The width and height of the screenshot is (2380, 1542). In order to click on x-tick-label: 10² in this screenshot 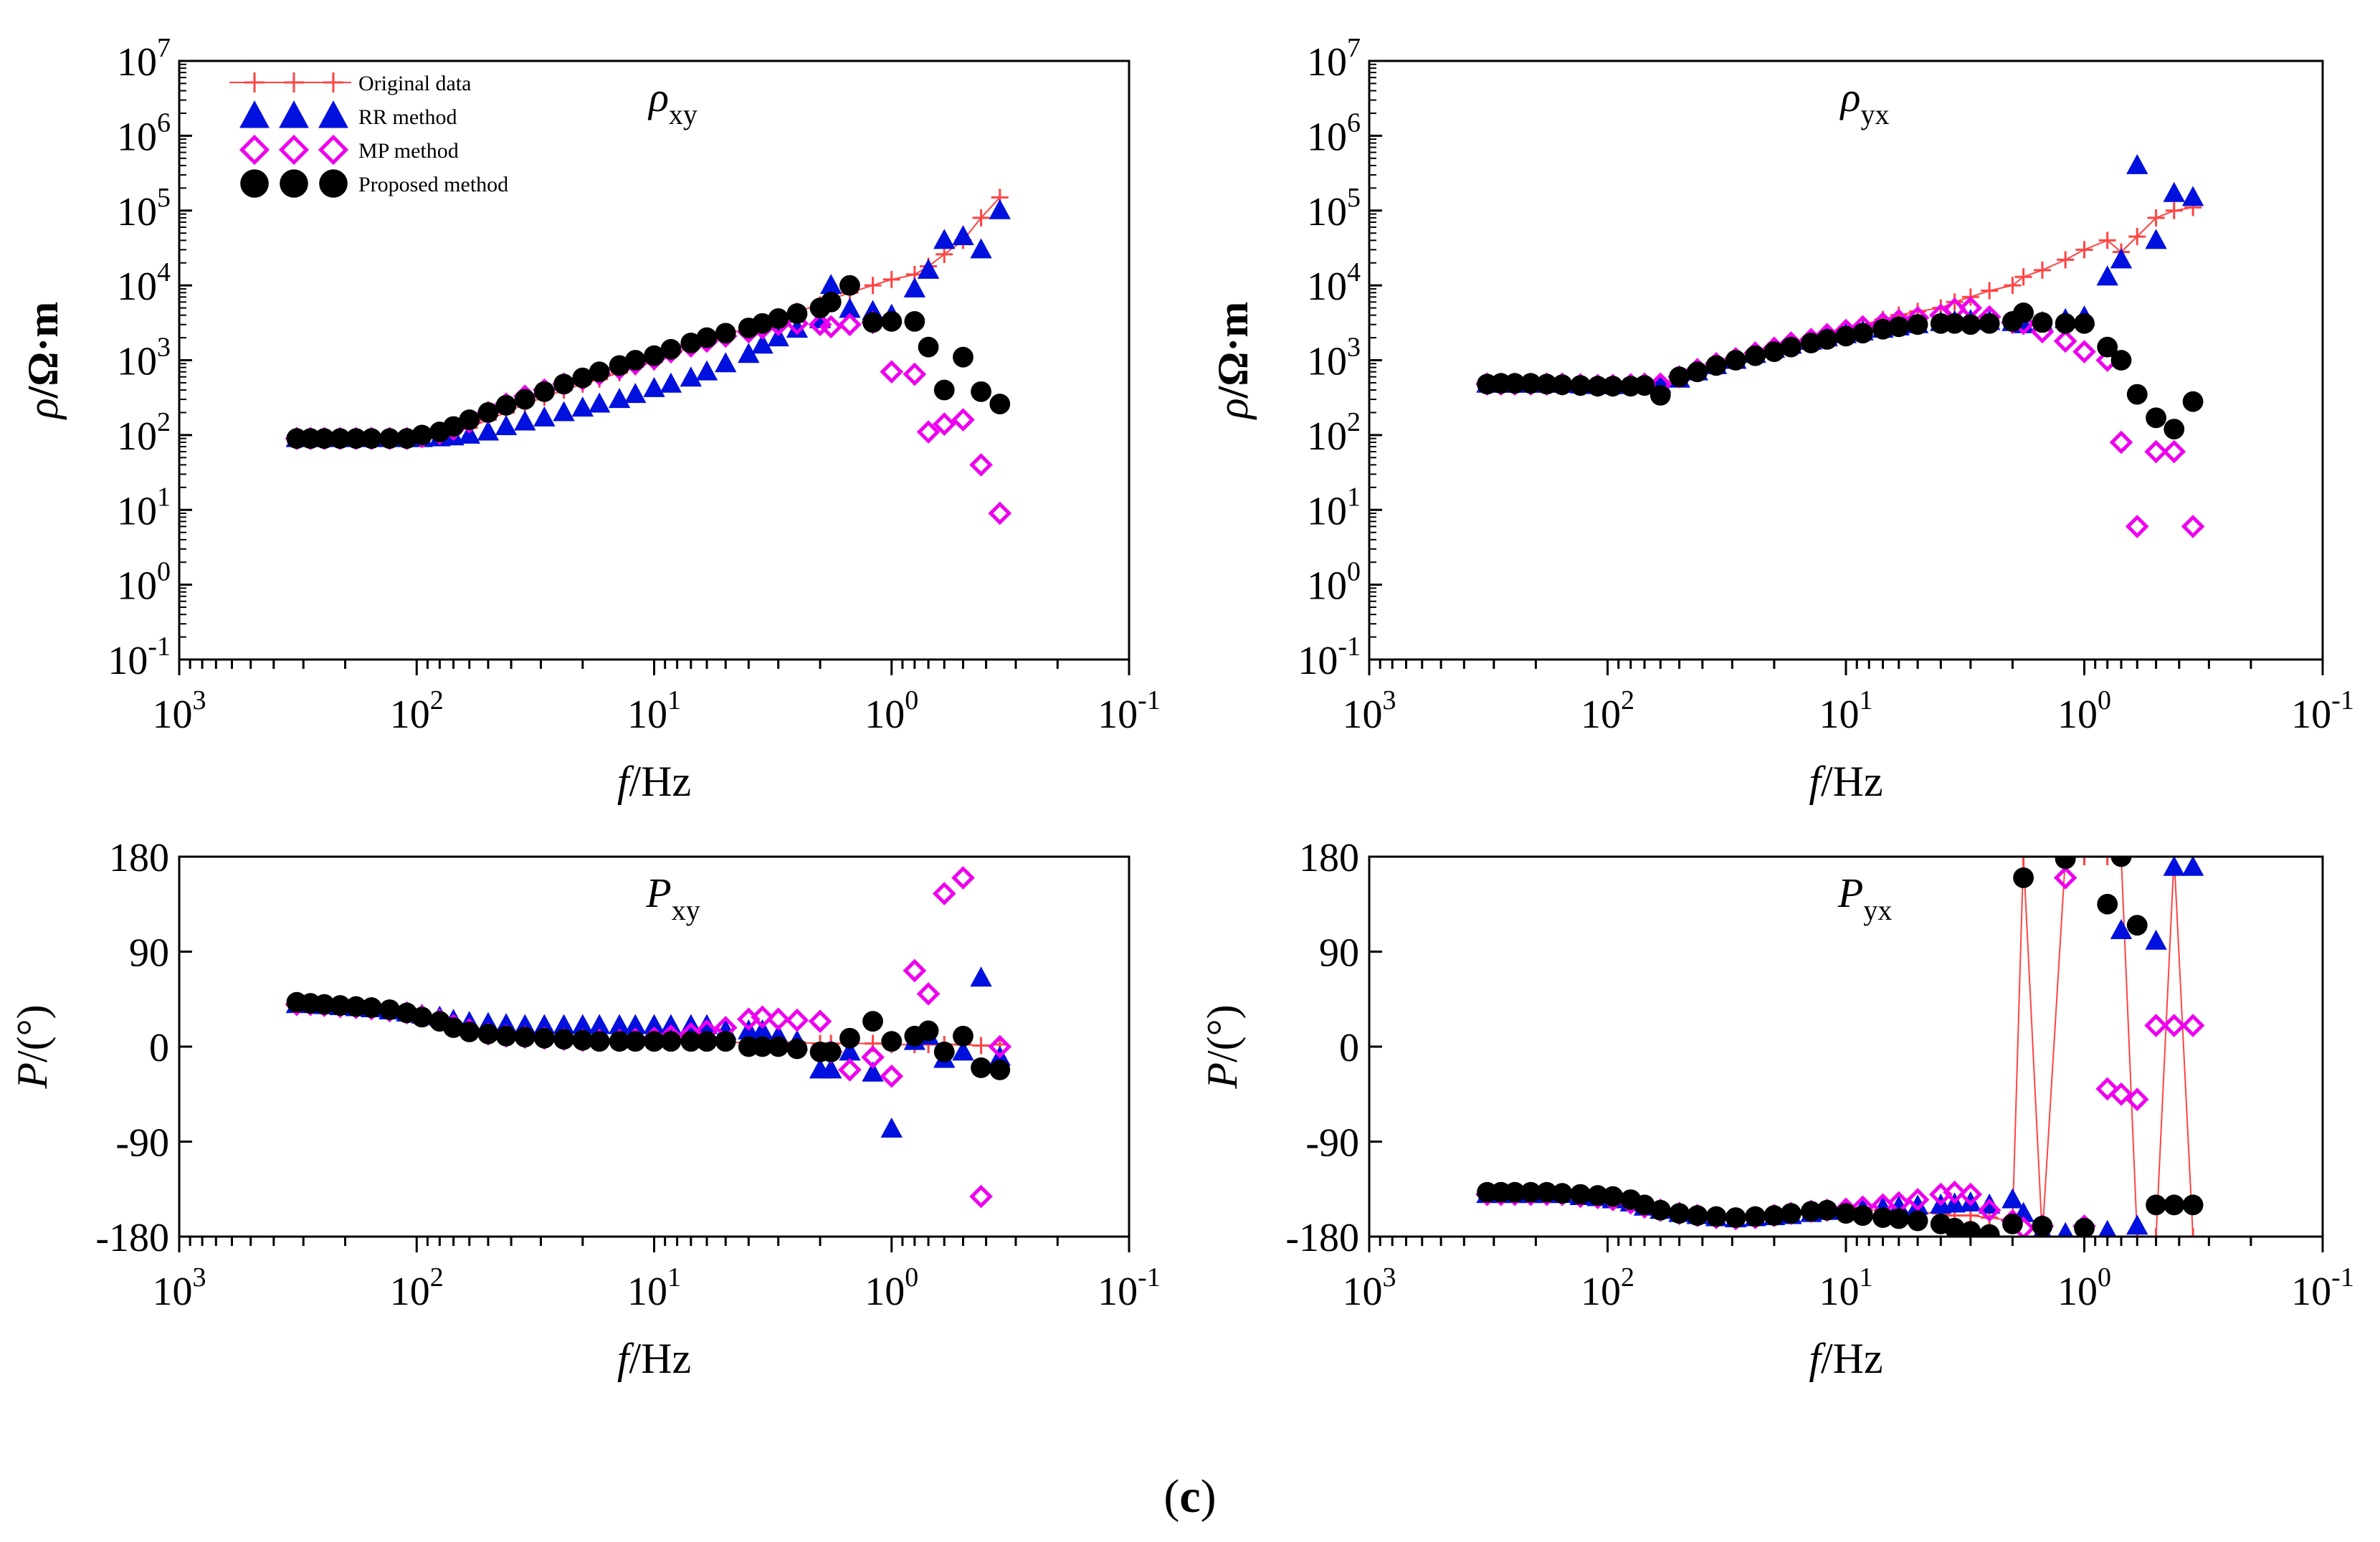, I will do `click(417, 711)`.